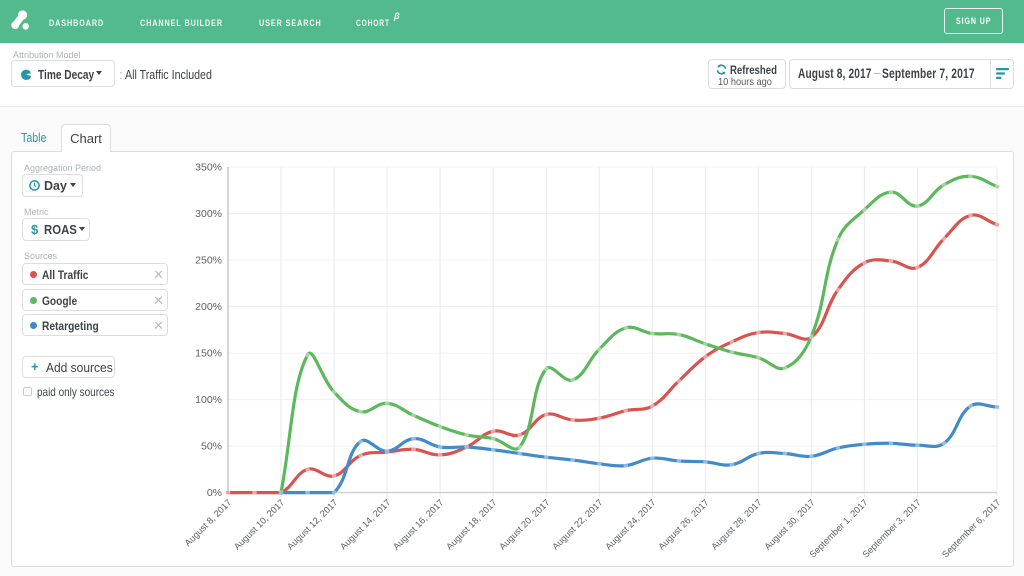  I want to click on svg-text: 350%, so click(208, 168).